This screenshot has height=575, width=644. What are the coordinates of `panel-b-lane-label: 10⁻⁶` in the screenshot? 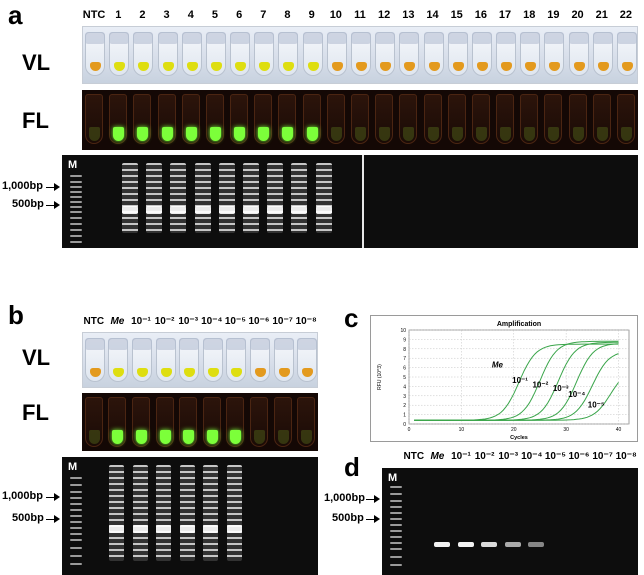 It's located at (259, 321).